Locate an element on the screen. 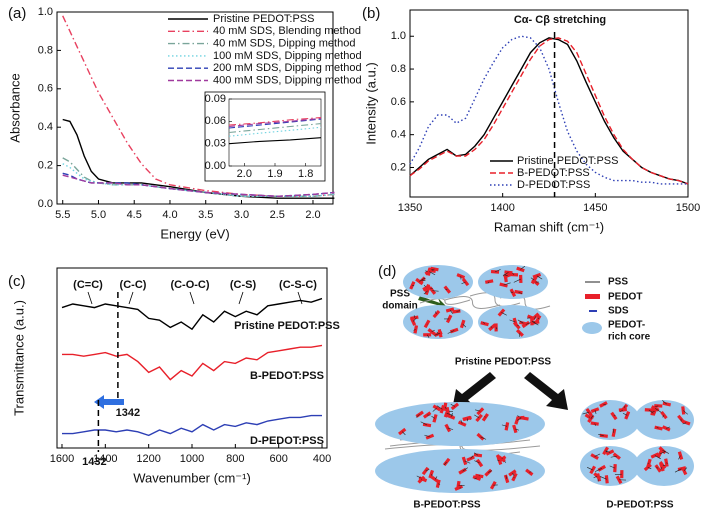 The height and width of the screenshot is (517, 701). x-tick-label: 3.5 is located at coordinates (205, 215).